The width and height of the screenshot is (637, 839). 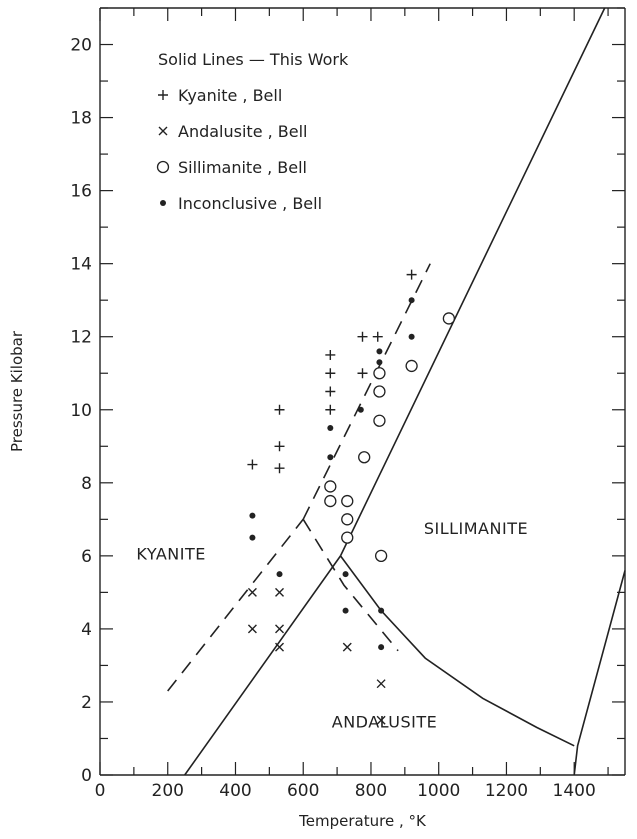 I want to click on legend-x-icon, so click(x=163, y=131).